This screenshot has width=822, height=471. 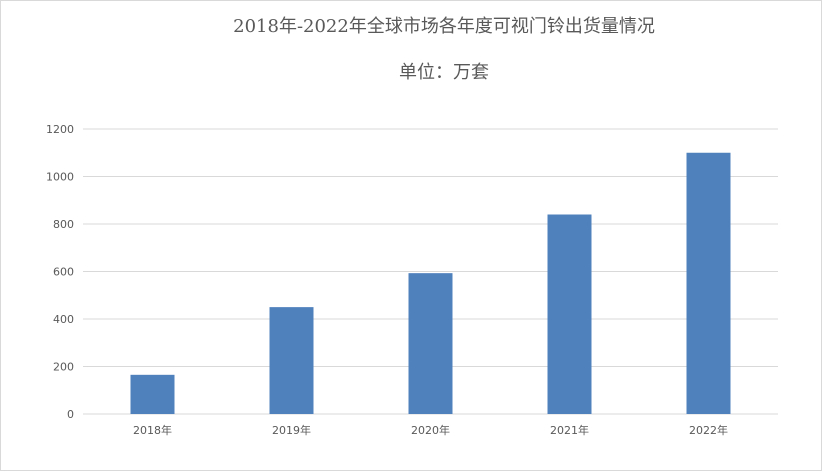 What do you see at coordinates (444, 26) in the screenshot?
I see `chart-title: 2018年-2022年全球市场各年度可视门铃出货量情况` at bounding box center [444, 26].